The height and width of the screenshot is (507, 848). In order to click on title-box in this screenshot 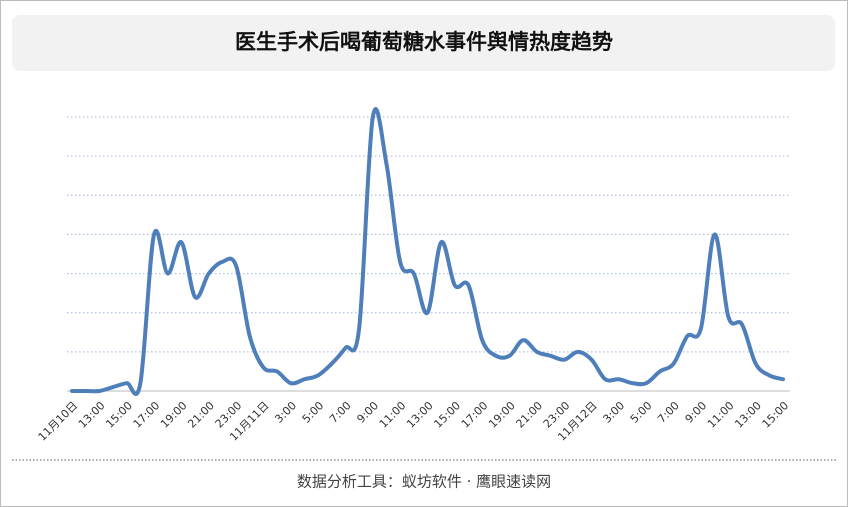, I will do `click(423, 43)`.